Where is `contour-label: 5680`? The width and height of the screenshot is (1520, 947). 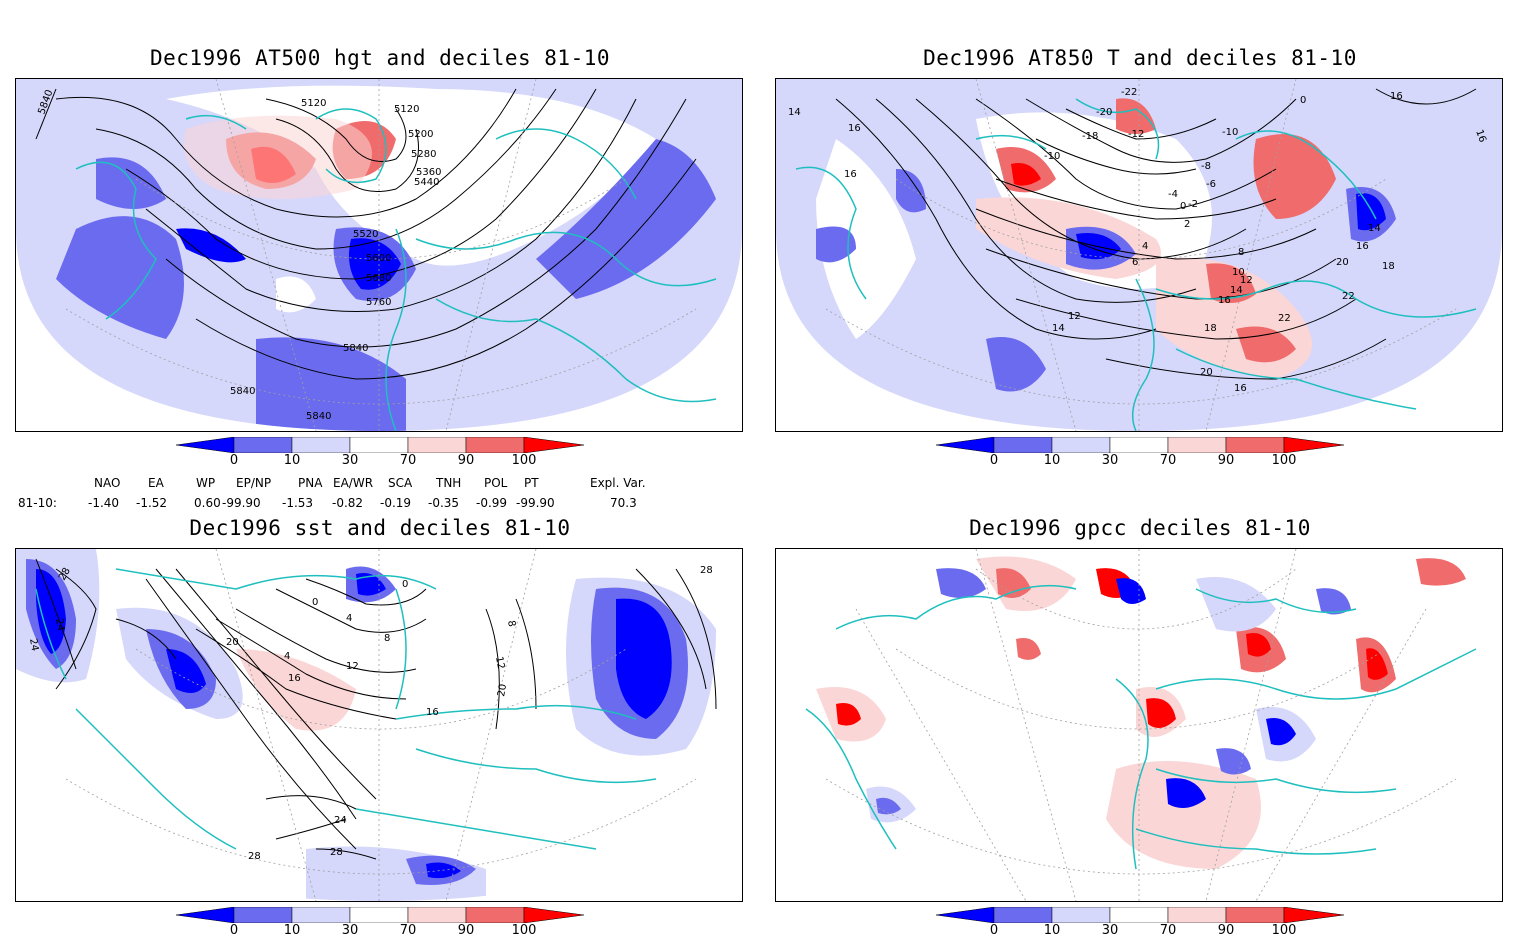 contour-label: 5680 is located at coordinates (378, 278).